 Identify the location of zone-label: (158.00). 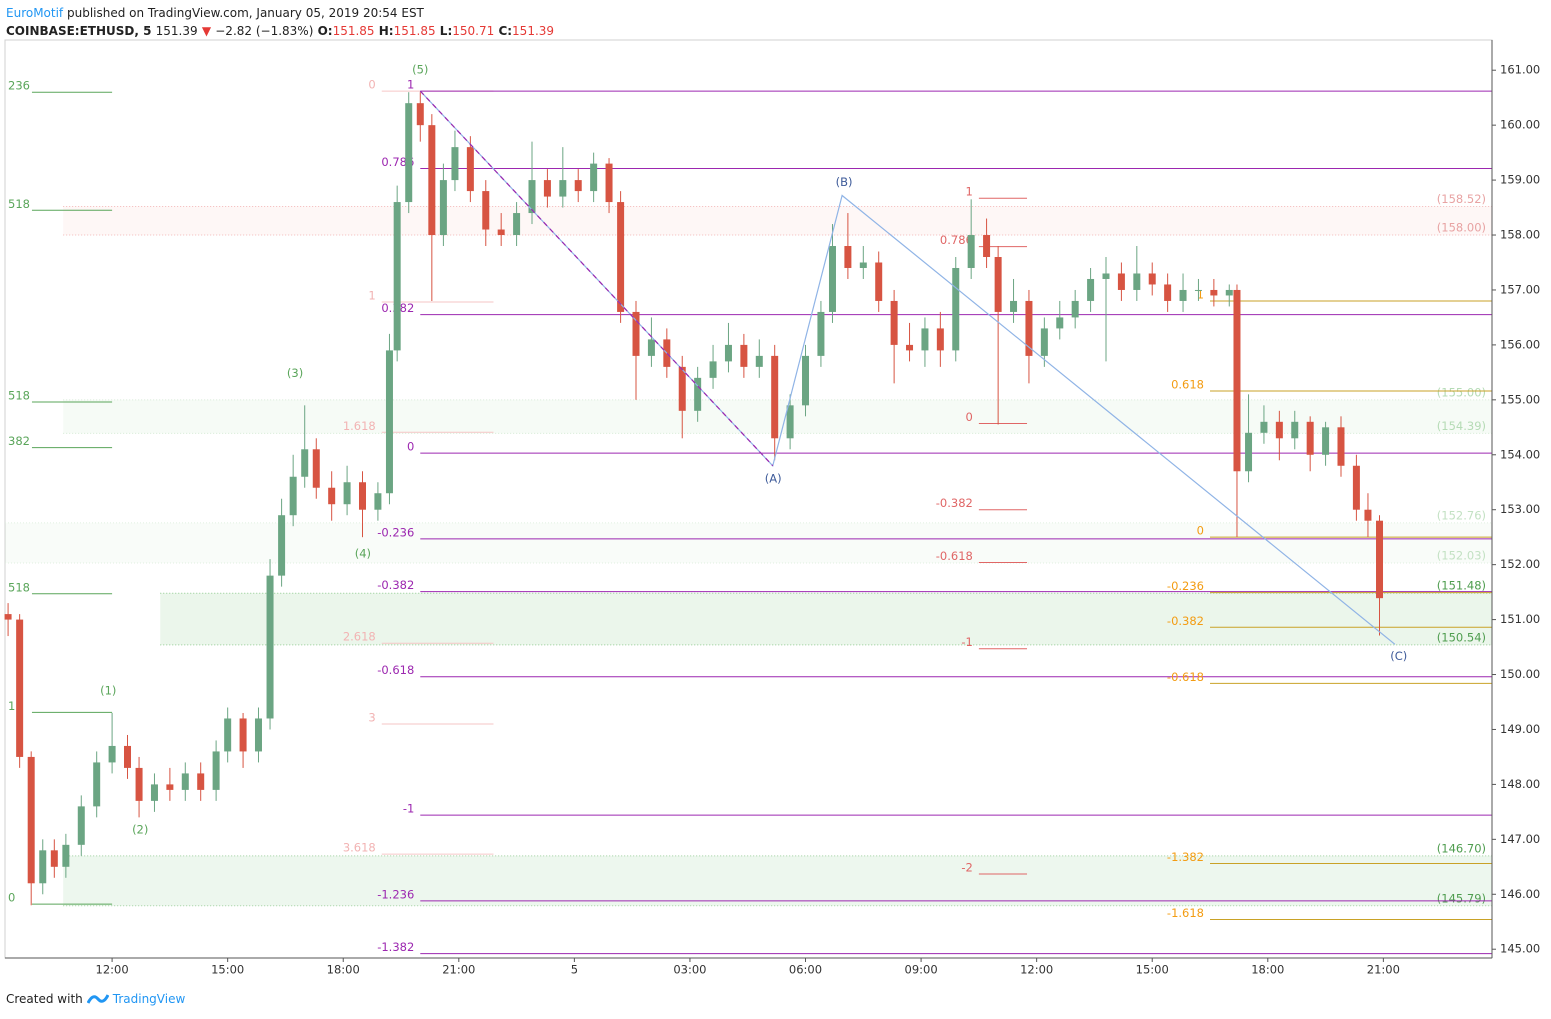
(1461, 228).